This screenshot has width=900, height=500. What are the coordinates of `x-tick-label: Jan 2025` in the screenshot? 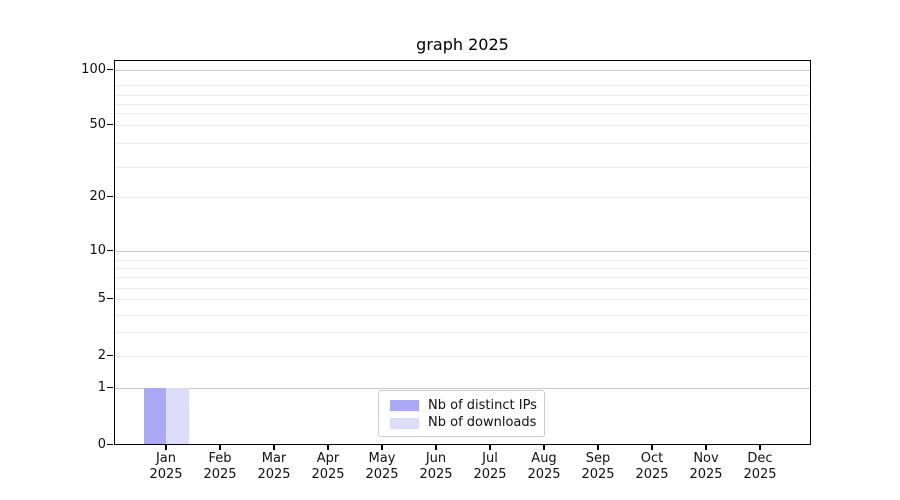 It's located at (166, 466).